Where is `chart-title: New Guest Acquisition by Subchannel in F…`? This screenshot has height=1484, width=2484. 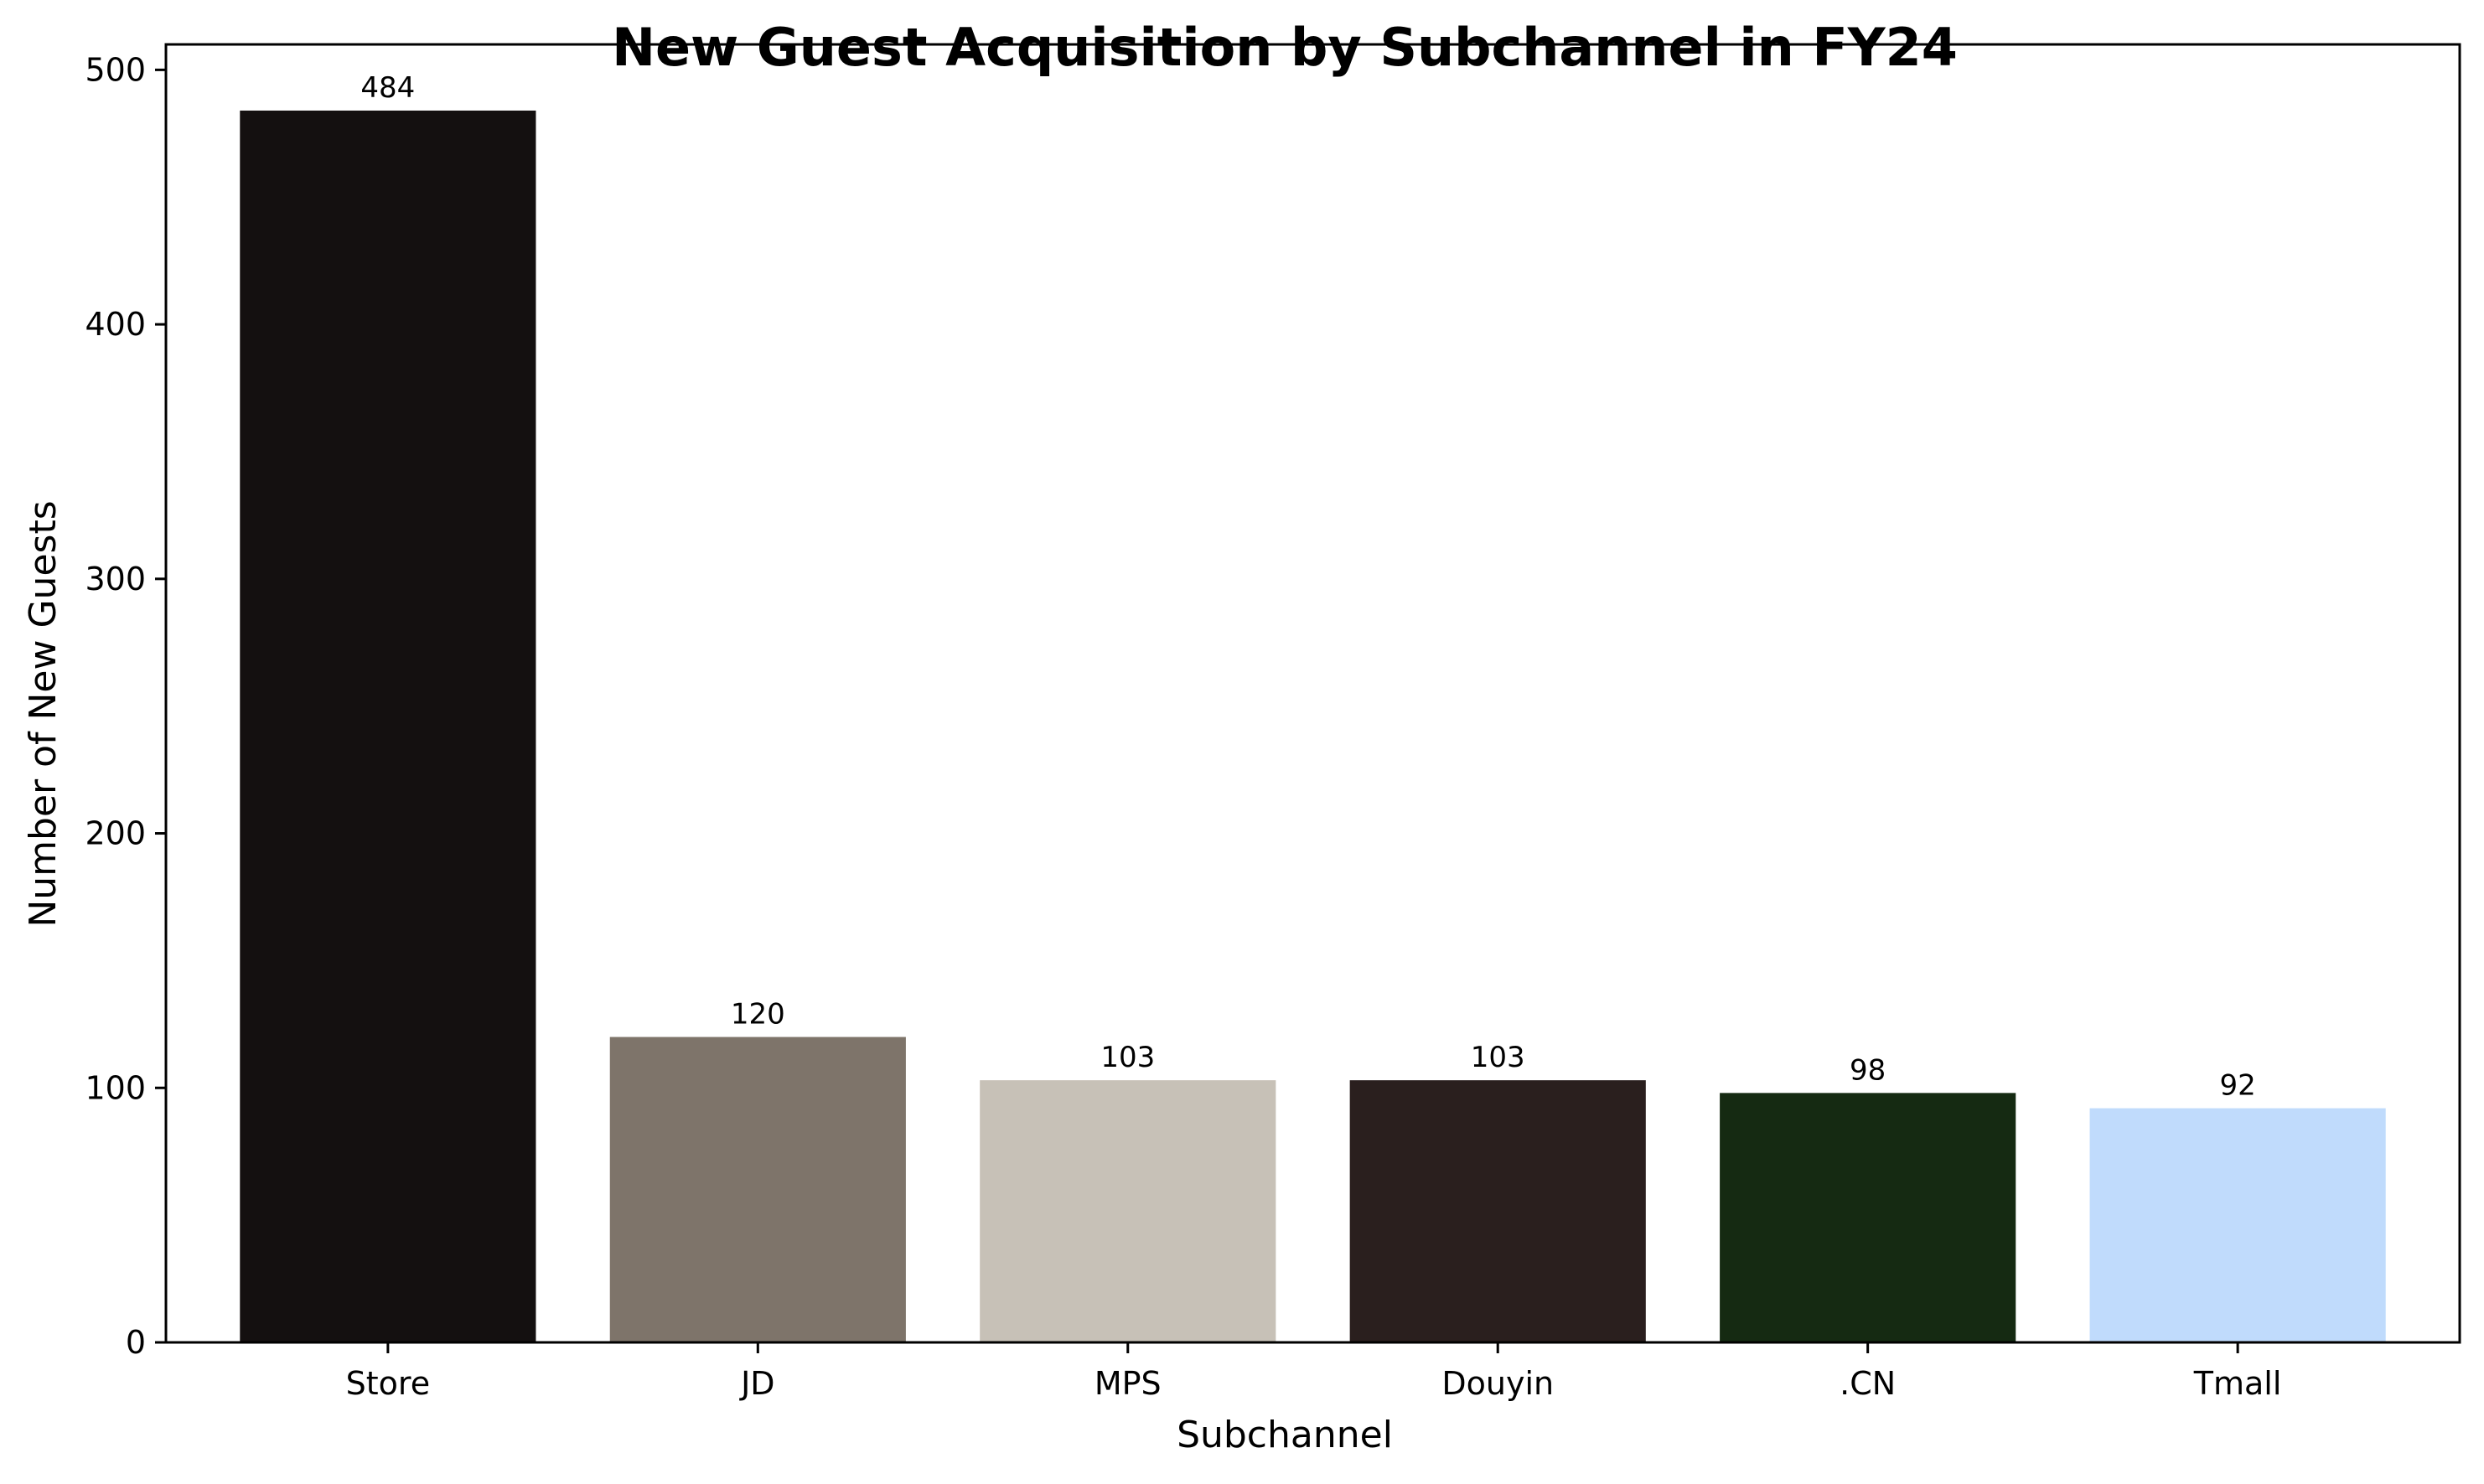 chart-title: New Guest Acquisition by Subchannel in F… is located at coordinates (1285, 47).